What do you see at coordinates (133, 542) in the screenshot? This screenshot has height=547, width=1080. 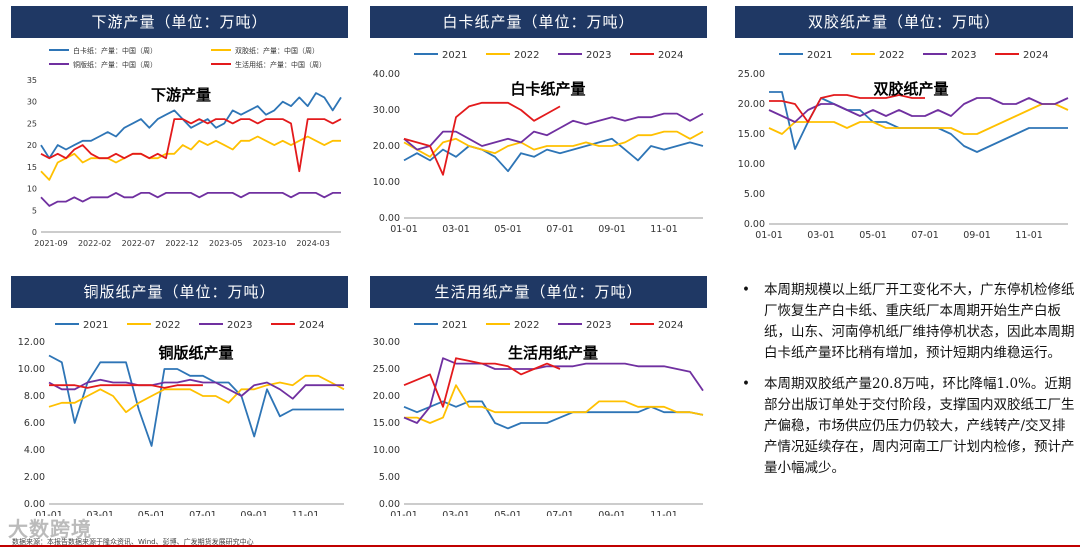 I see `source-note: 数据来源：本报告数据来源于隆众资讯、Wind、彭博、广发期货发展研究中心` at bounding box center [133, 542].